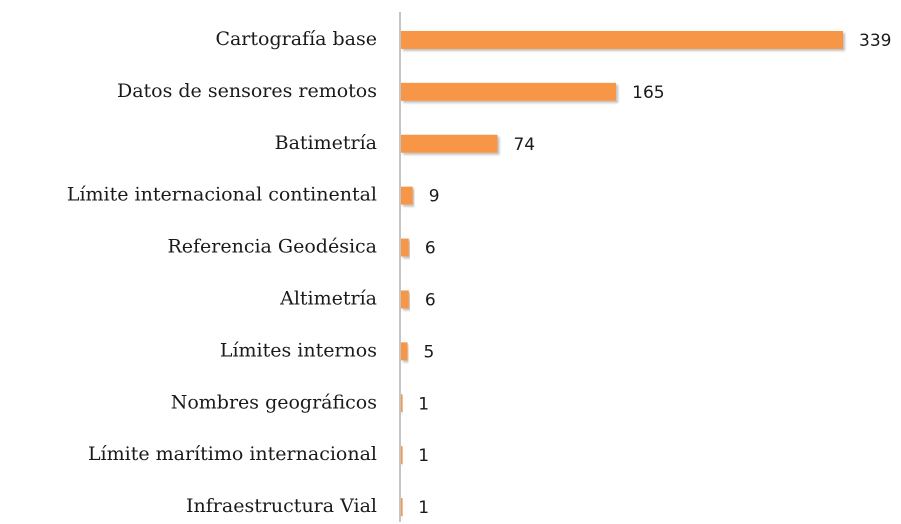 The image size is (901, 524). I want to click on y-tick-label: Cartografía base, so click(296, 39).